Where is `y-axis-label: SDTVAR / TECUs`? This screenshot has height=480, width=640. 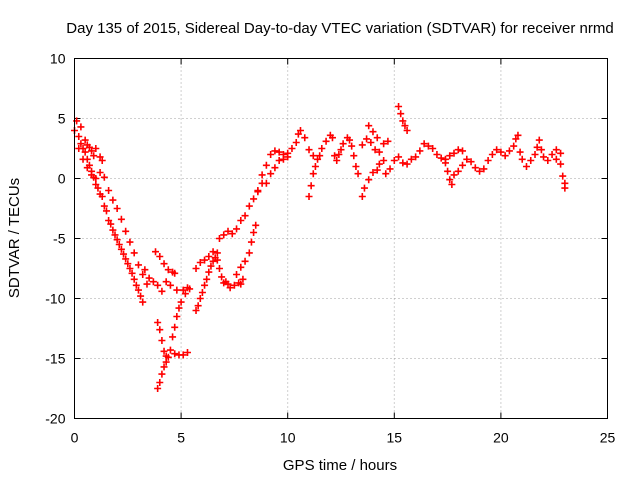
y-axis-label: SDTVAR / TECUs is located at coordinates (14, 238).